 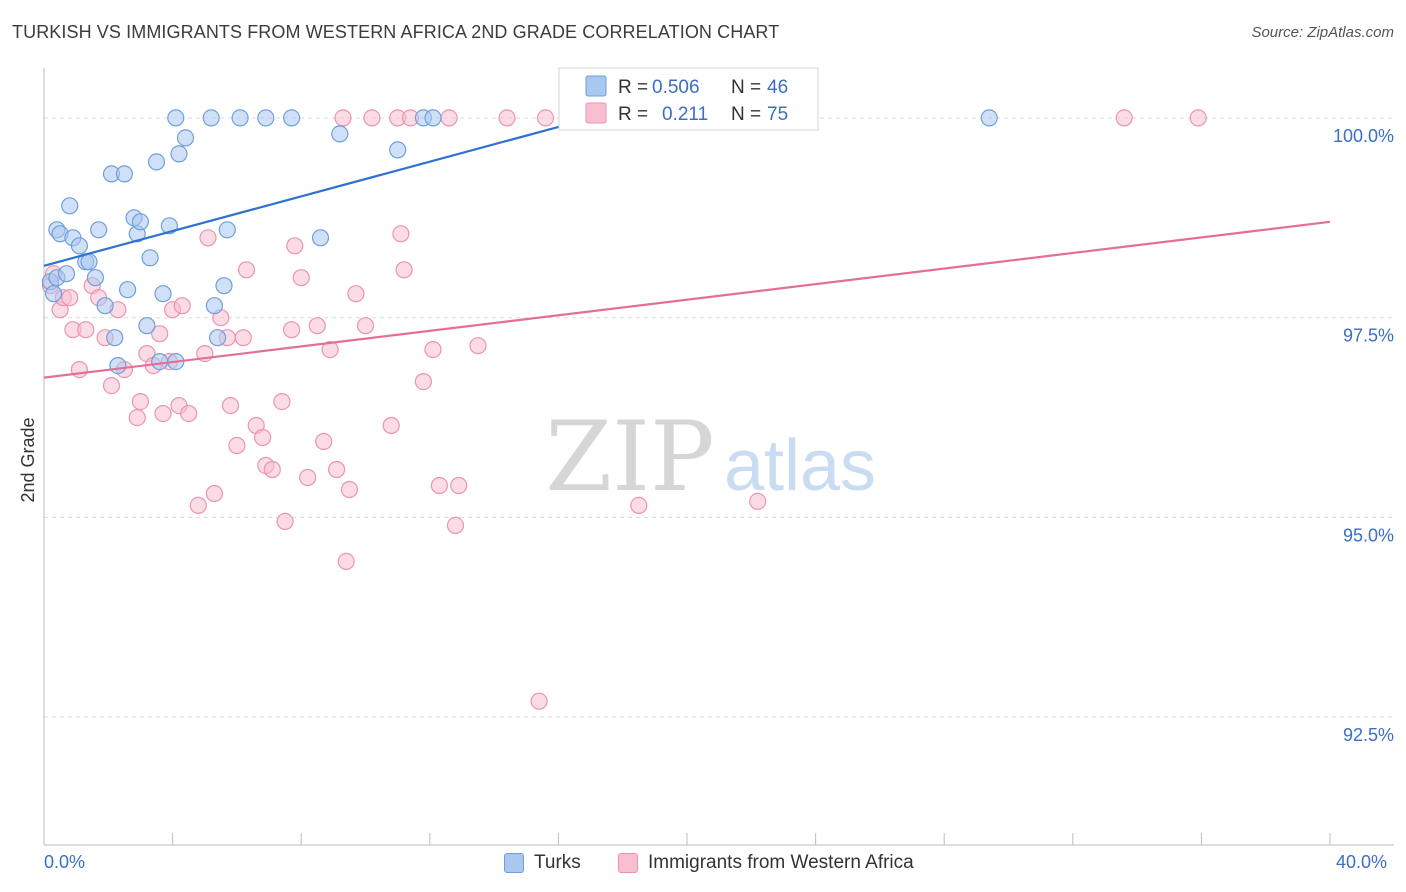 I want to click on series-legend: Turks Immigrants from Western Africa, so click(x=703, y=864).